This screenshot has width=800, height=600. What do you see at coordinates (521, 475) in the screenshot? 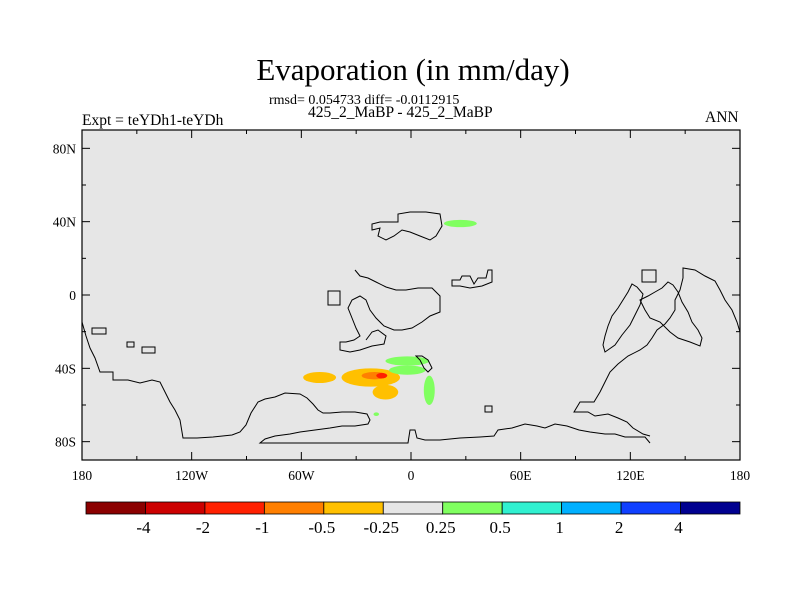
I see `x-tick-label: 60E` at bounding box center [521, 475].